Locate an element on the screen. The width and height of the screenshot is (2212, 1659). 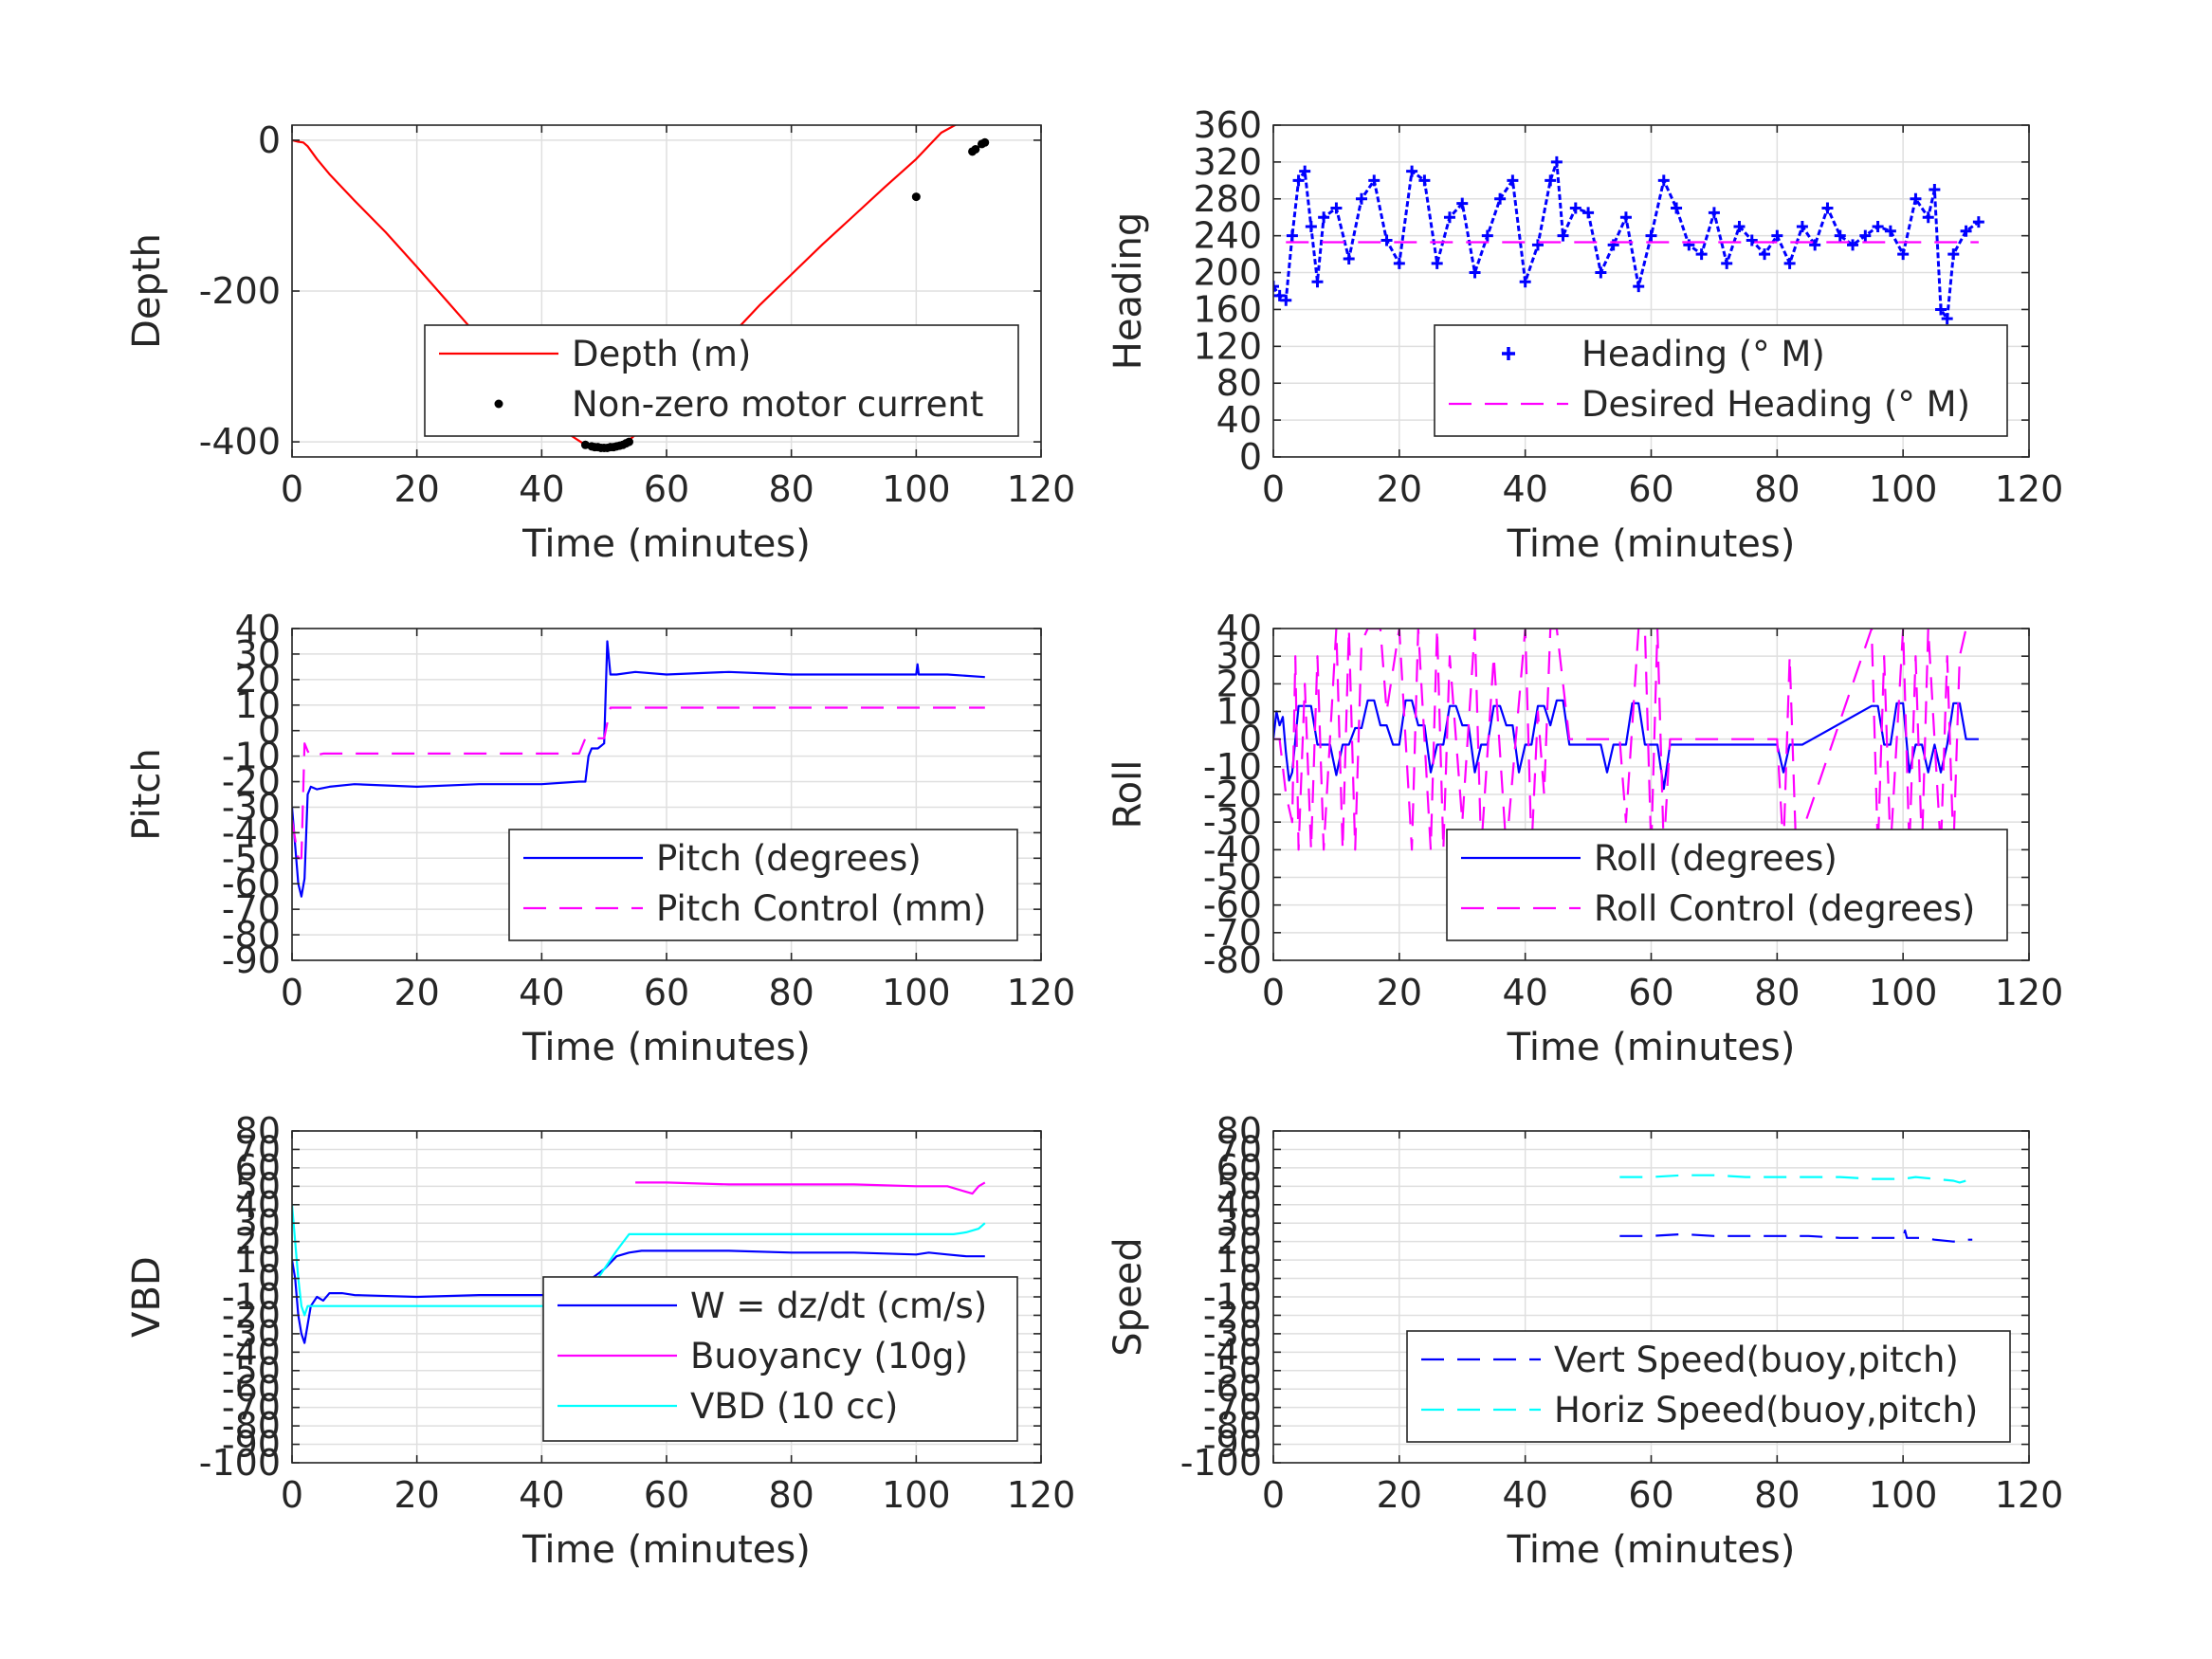
legend-label: Non-zero motor current is located at coordinates (777, 404).